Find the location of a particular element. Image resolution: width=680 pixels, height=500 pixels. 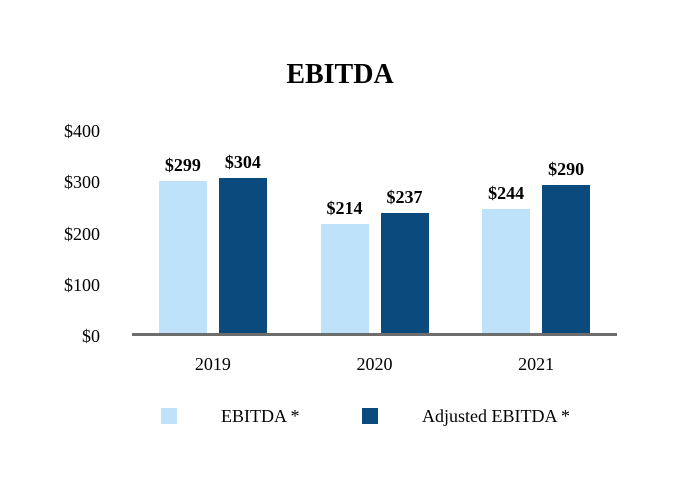

legend-item-adjusted-ebitda: Adjusted EBITDA * is located at coordinates (466, 416).